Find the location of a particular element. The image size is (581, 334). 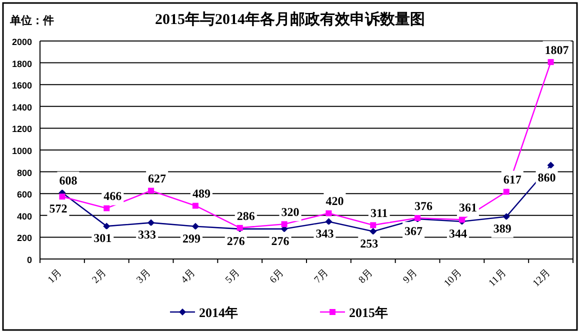

x-tick-label: 4月 is located at coordinates (188, 276).